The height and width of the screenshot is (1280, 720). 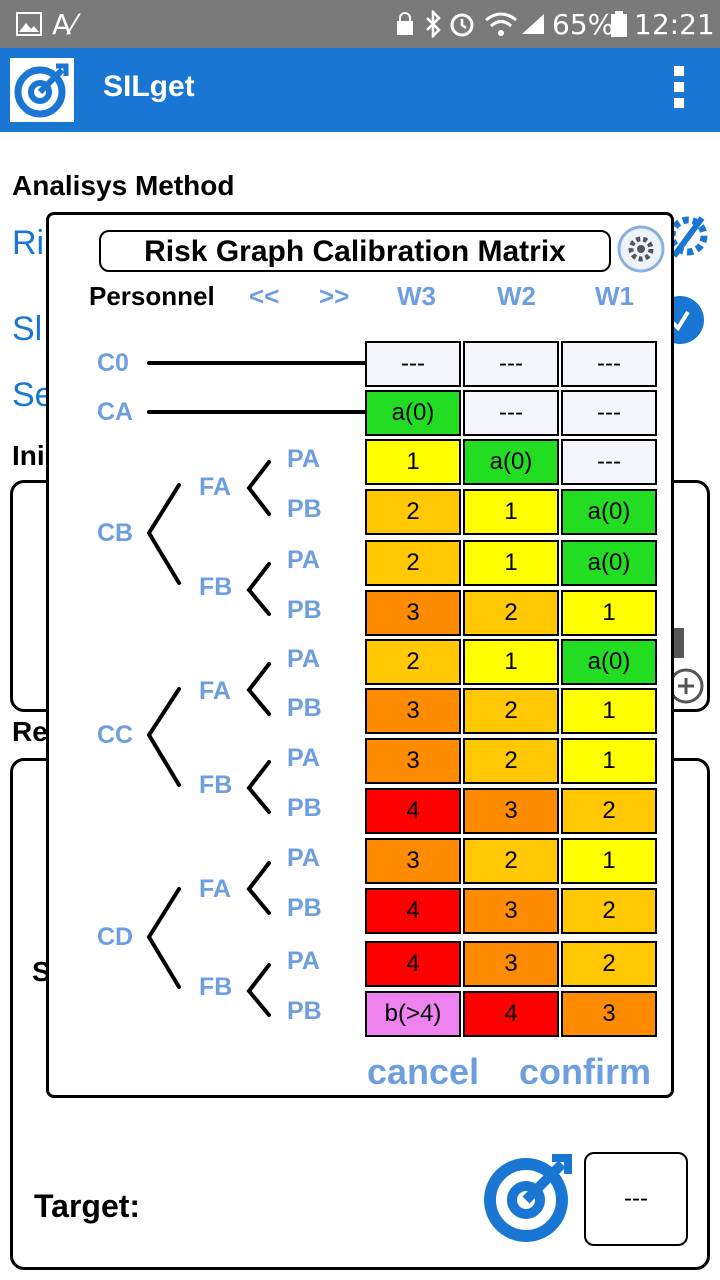 I want to click on text-check-icon: A⁄, so click(x=64, y=24).